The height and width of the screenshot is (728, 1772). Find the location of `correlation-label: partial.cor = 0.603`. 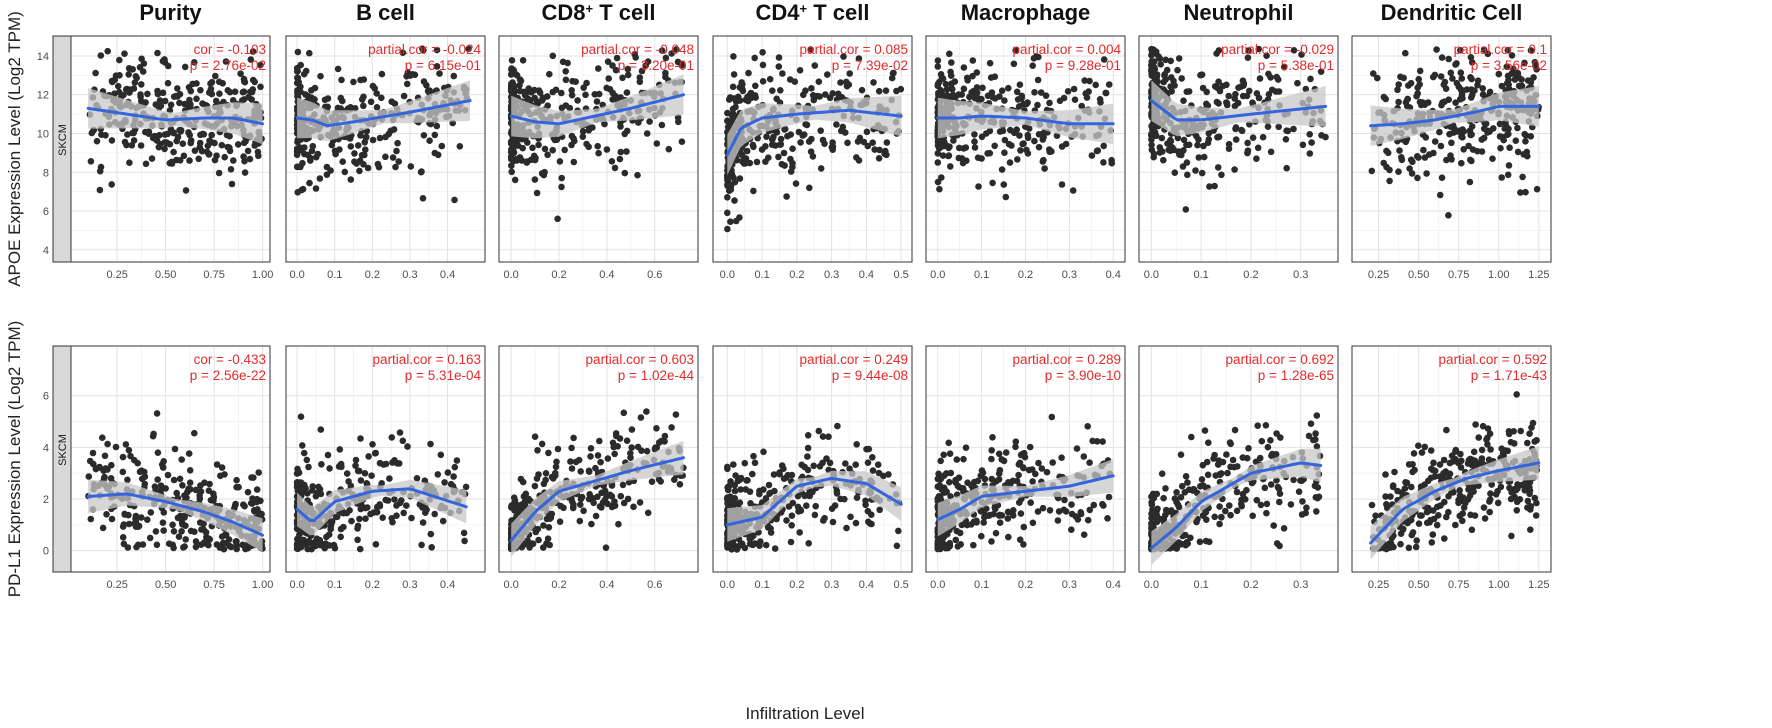

correlation-label: partial.cor = 0.603 is located at coordinates (640, 359).